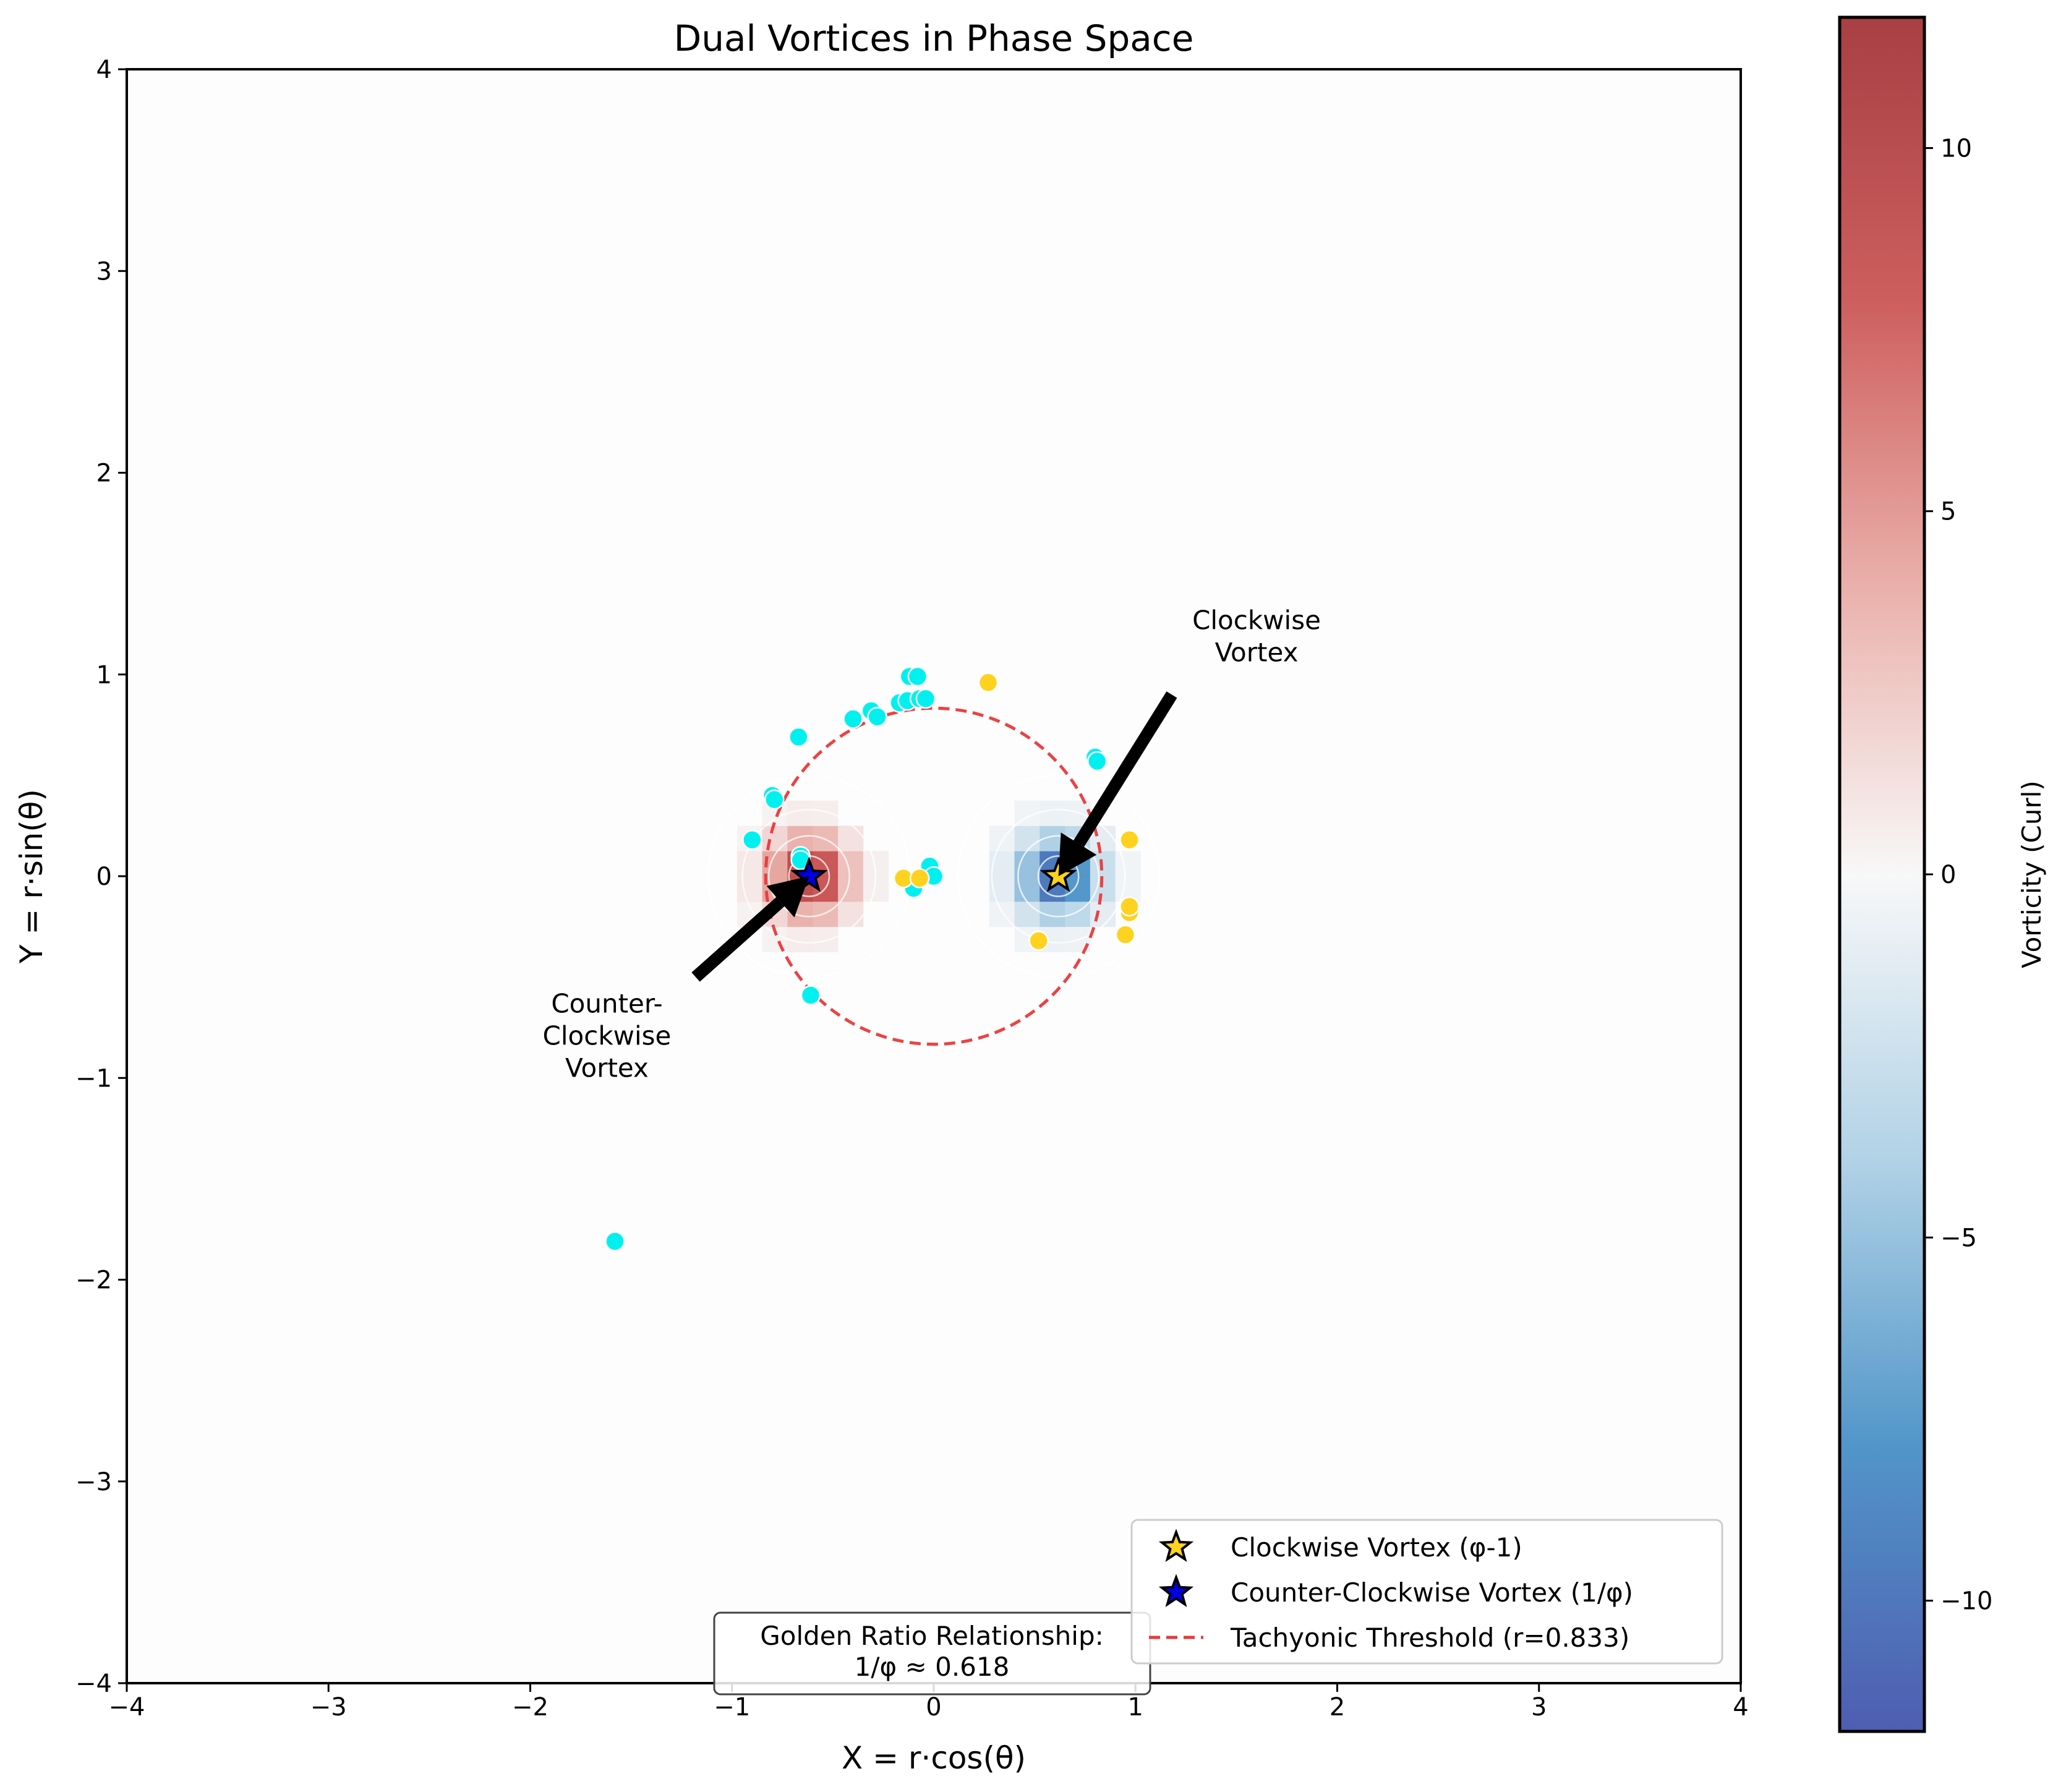 The height and width of the screenshot is (1792, 2066). I want to click on colorbar-label: Vorticity (Curl), so click(2032, 874).